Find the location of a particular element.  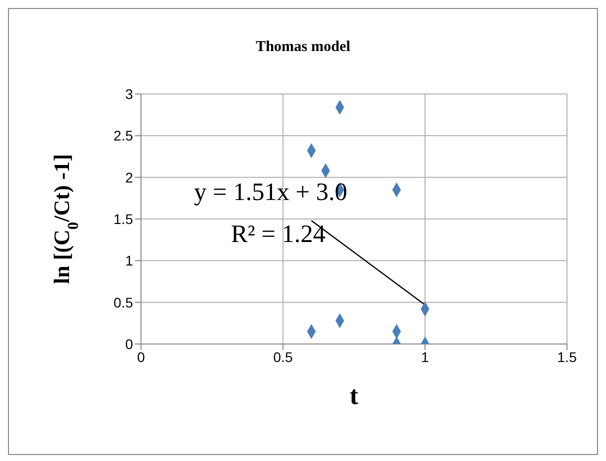

y-tick-label: 0.5 is located at coordinates (124, 302).